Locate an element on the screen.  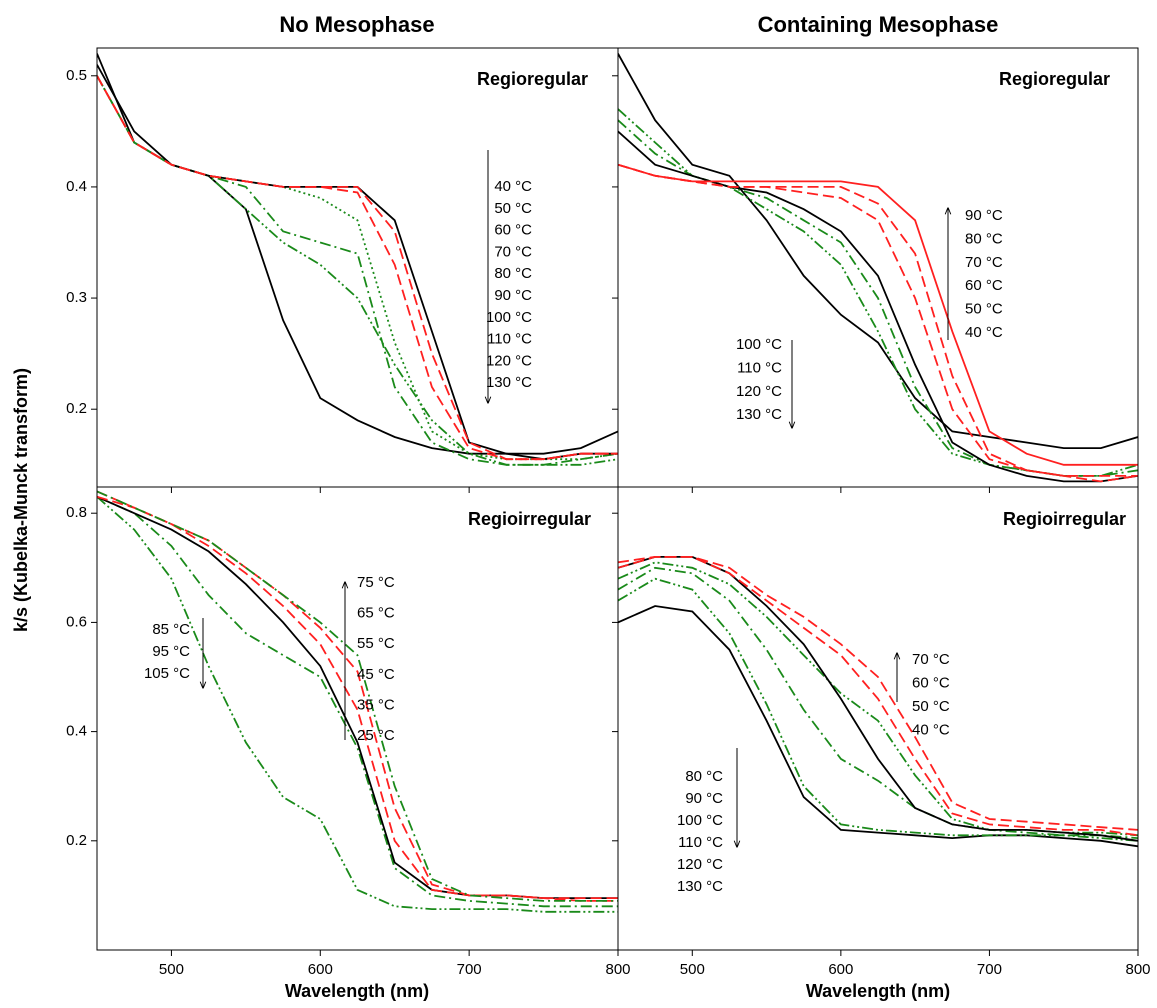
temperature-label: 55 °C is located at coordinates (376, 643).